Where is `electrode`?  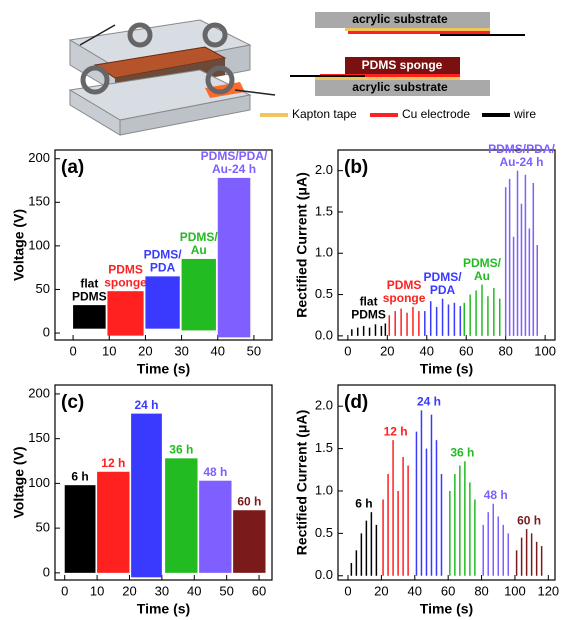
electrode is located at coordinates (390, 75).